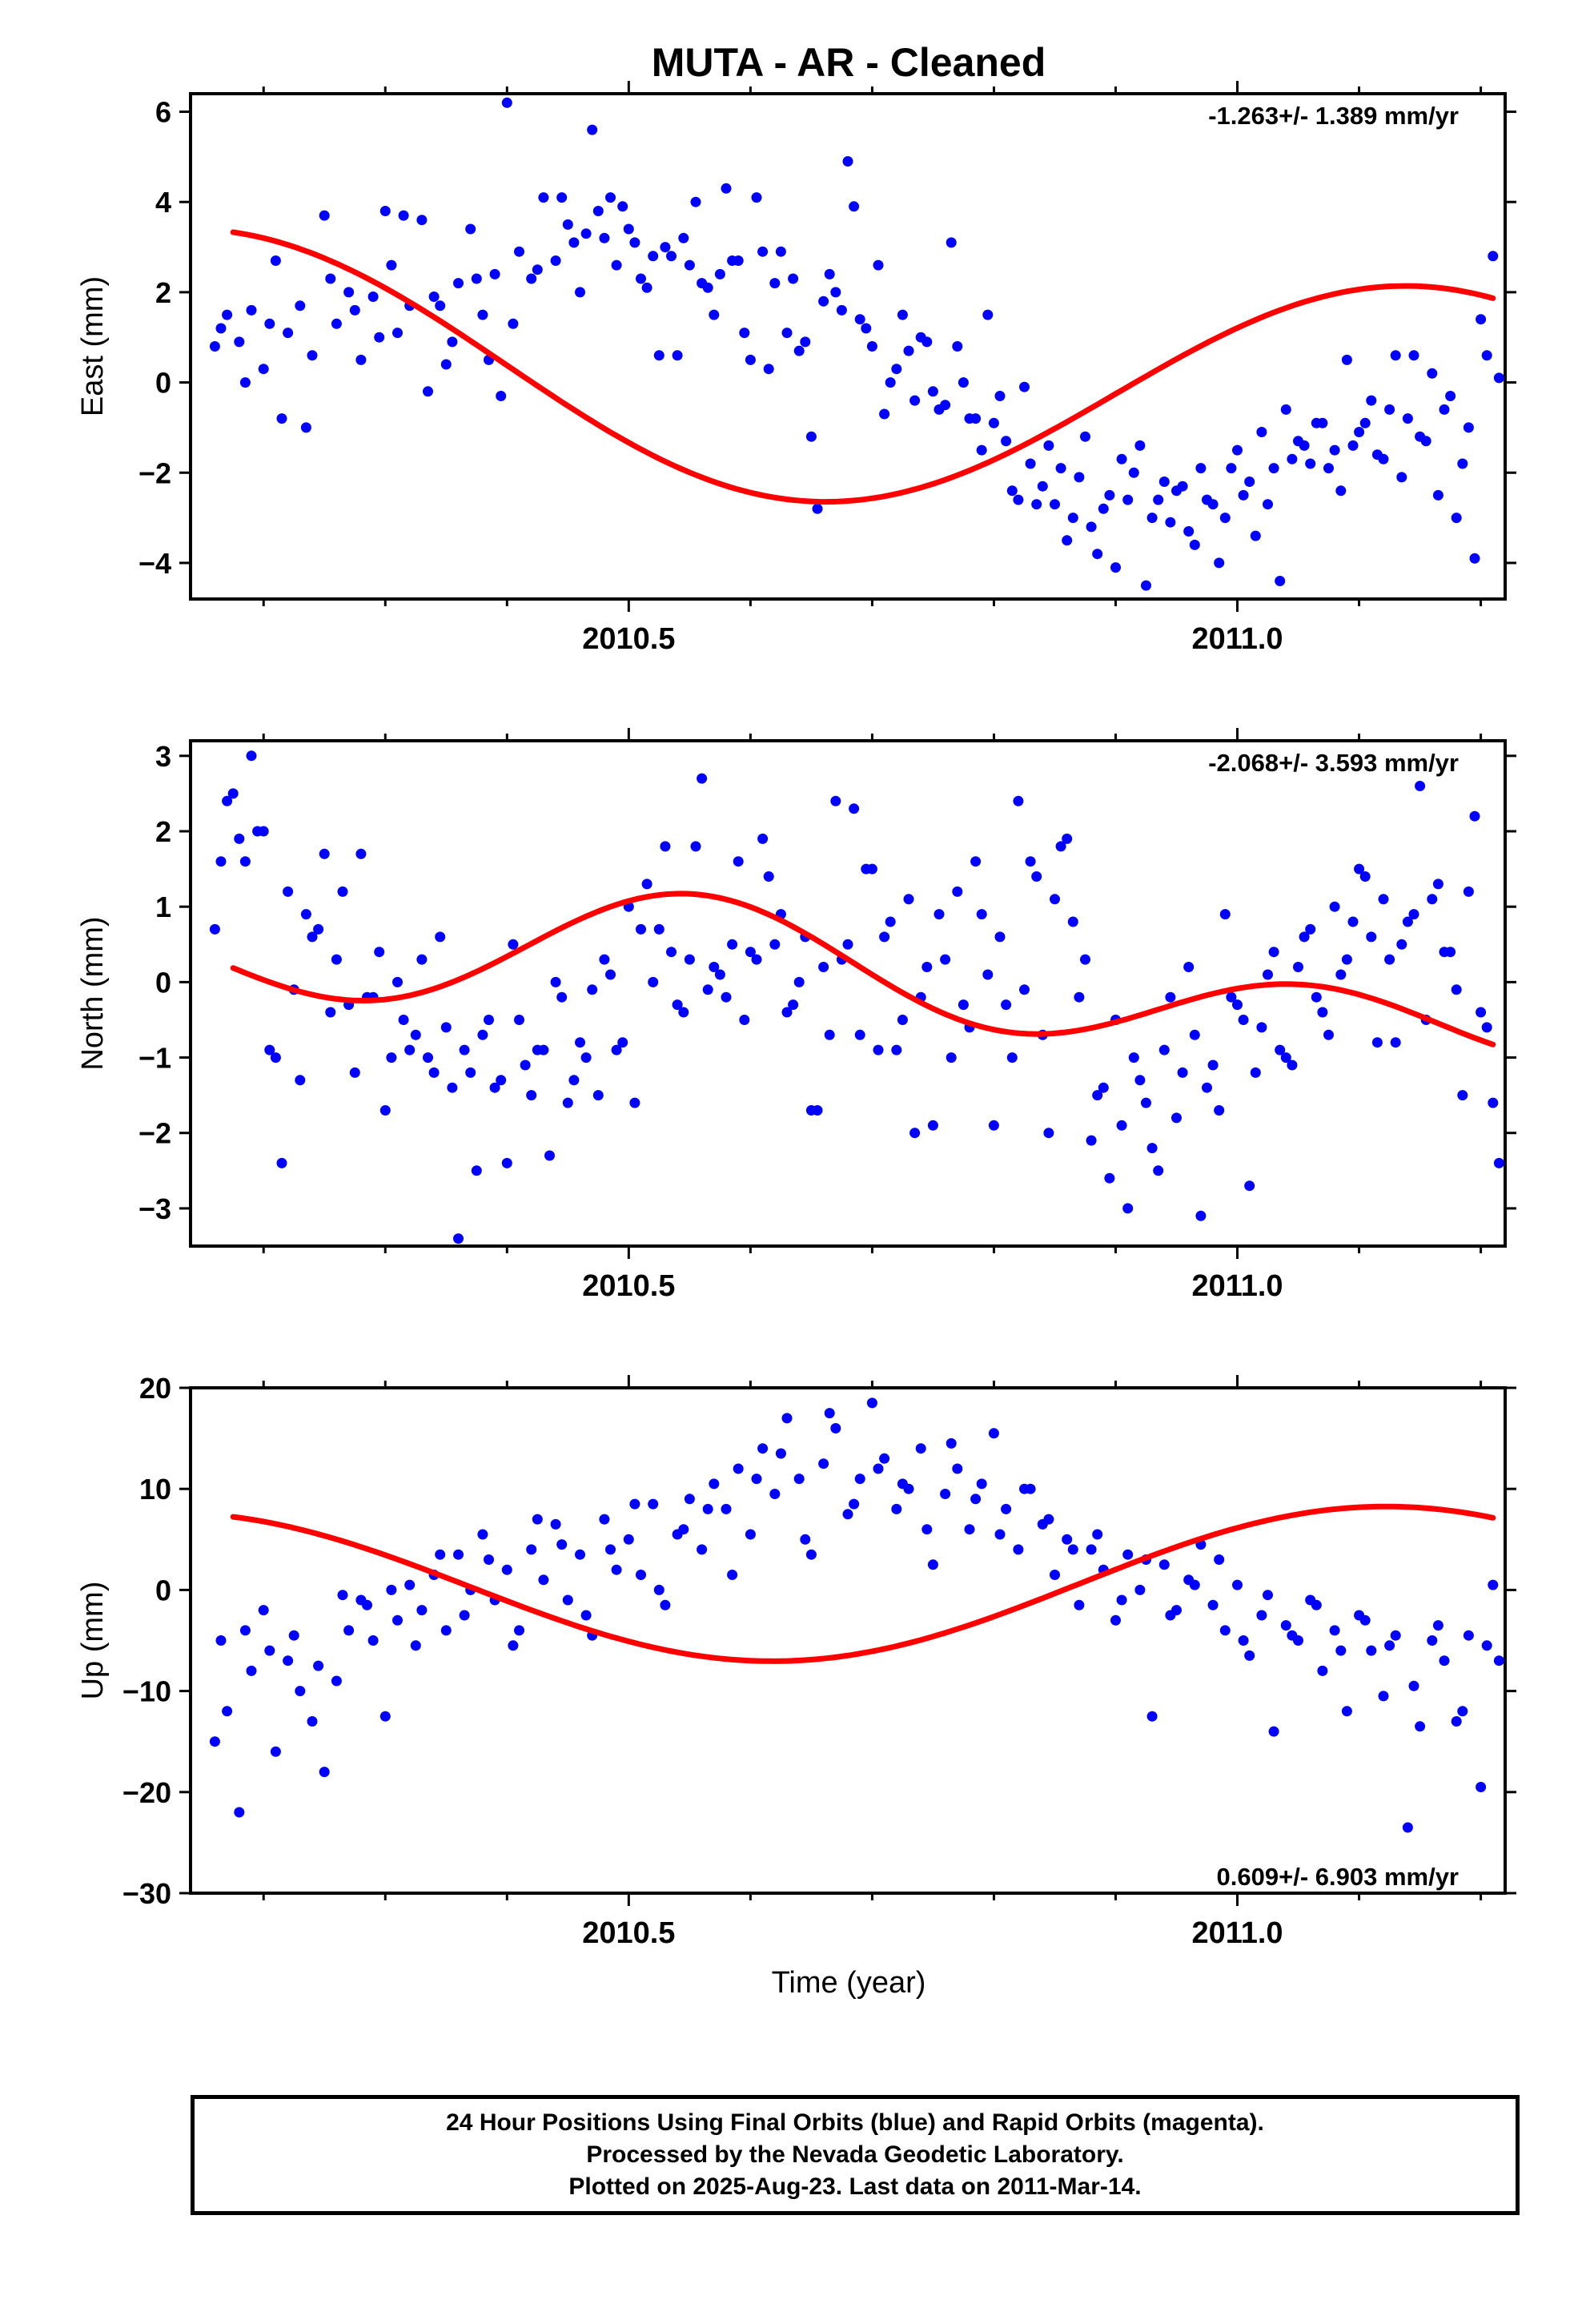 This screenshot has width=1582, height=2324. Describe the element at coordinates (146, 1692) in the screenshot. I see `up-y-tick-label: −10` at that location.